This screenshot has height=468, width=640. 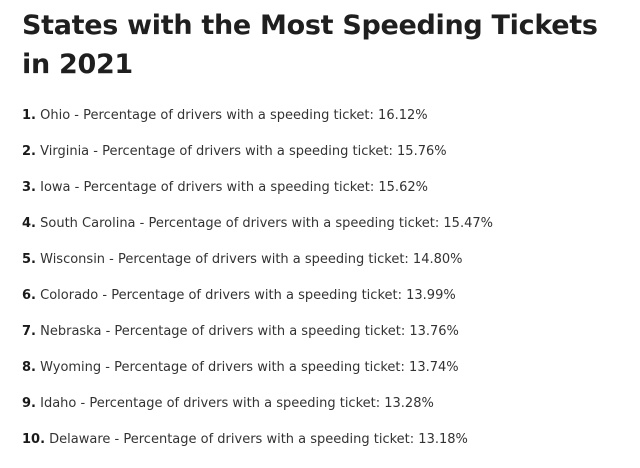 I want to click on list-item-rank: 6., so click(x=29, y=295).